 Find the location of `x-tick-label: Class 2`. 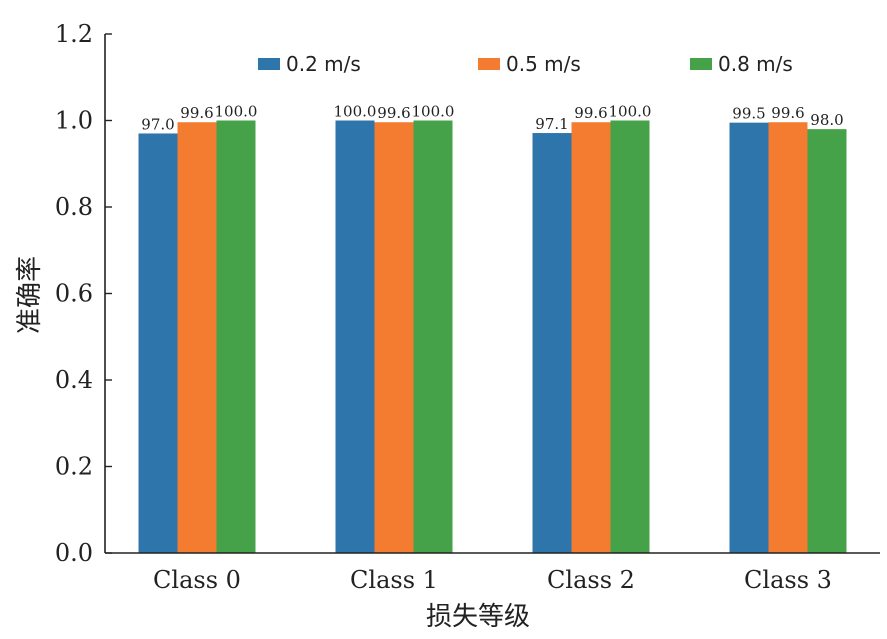

x-tick-label: Class 2 is located at coordinates (591, 580).